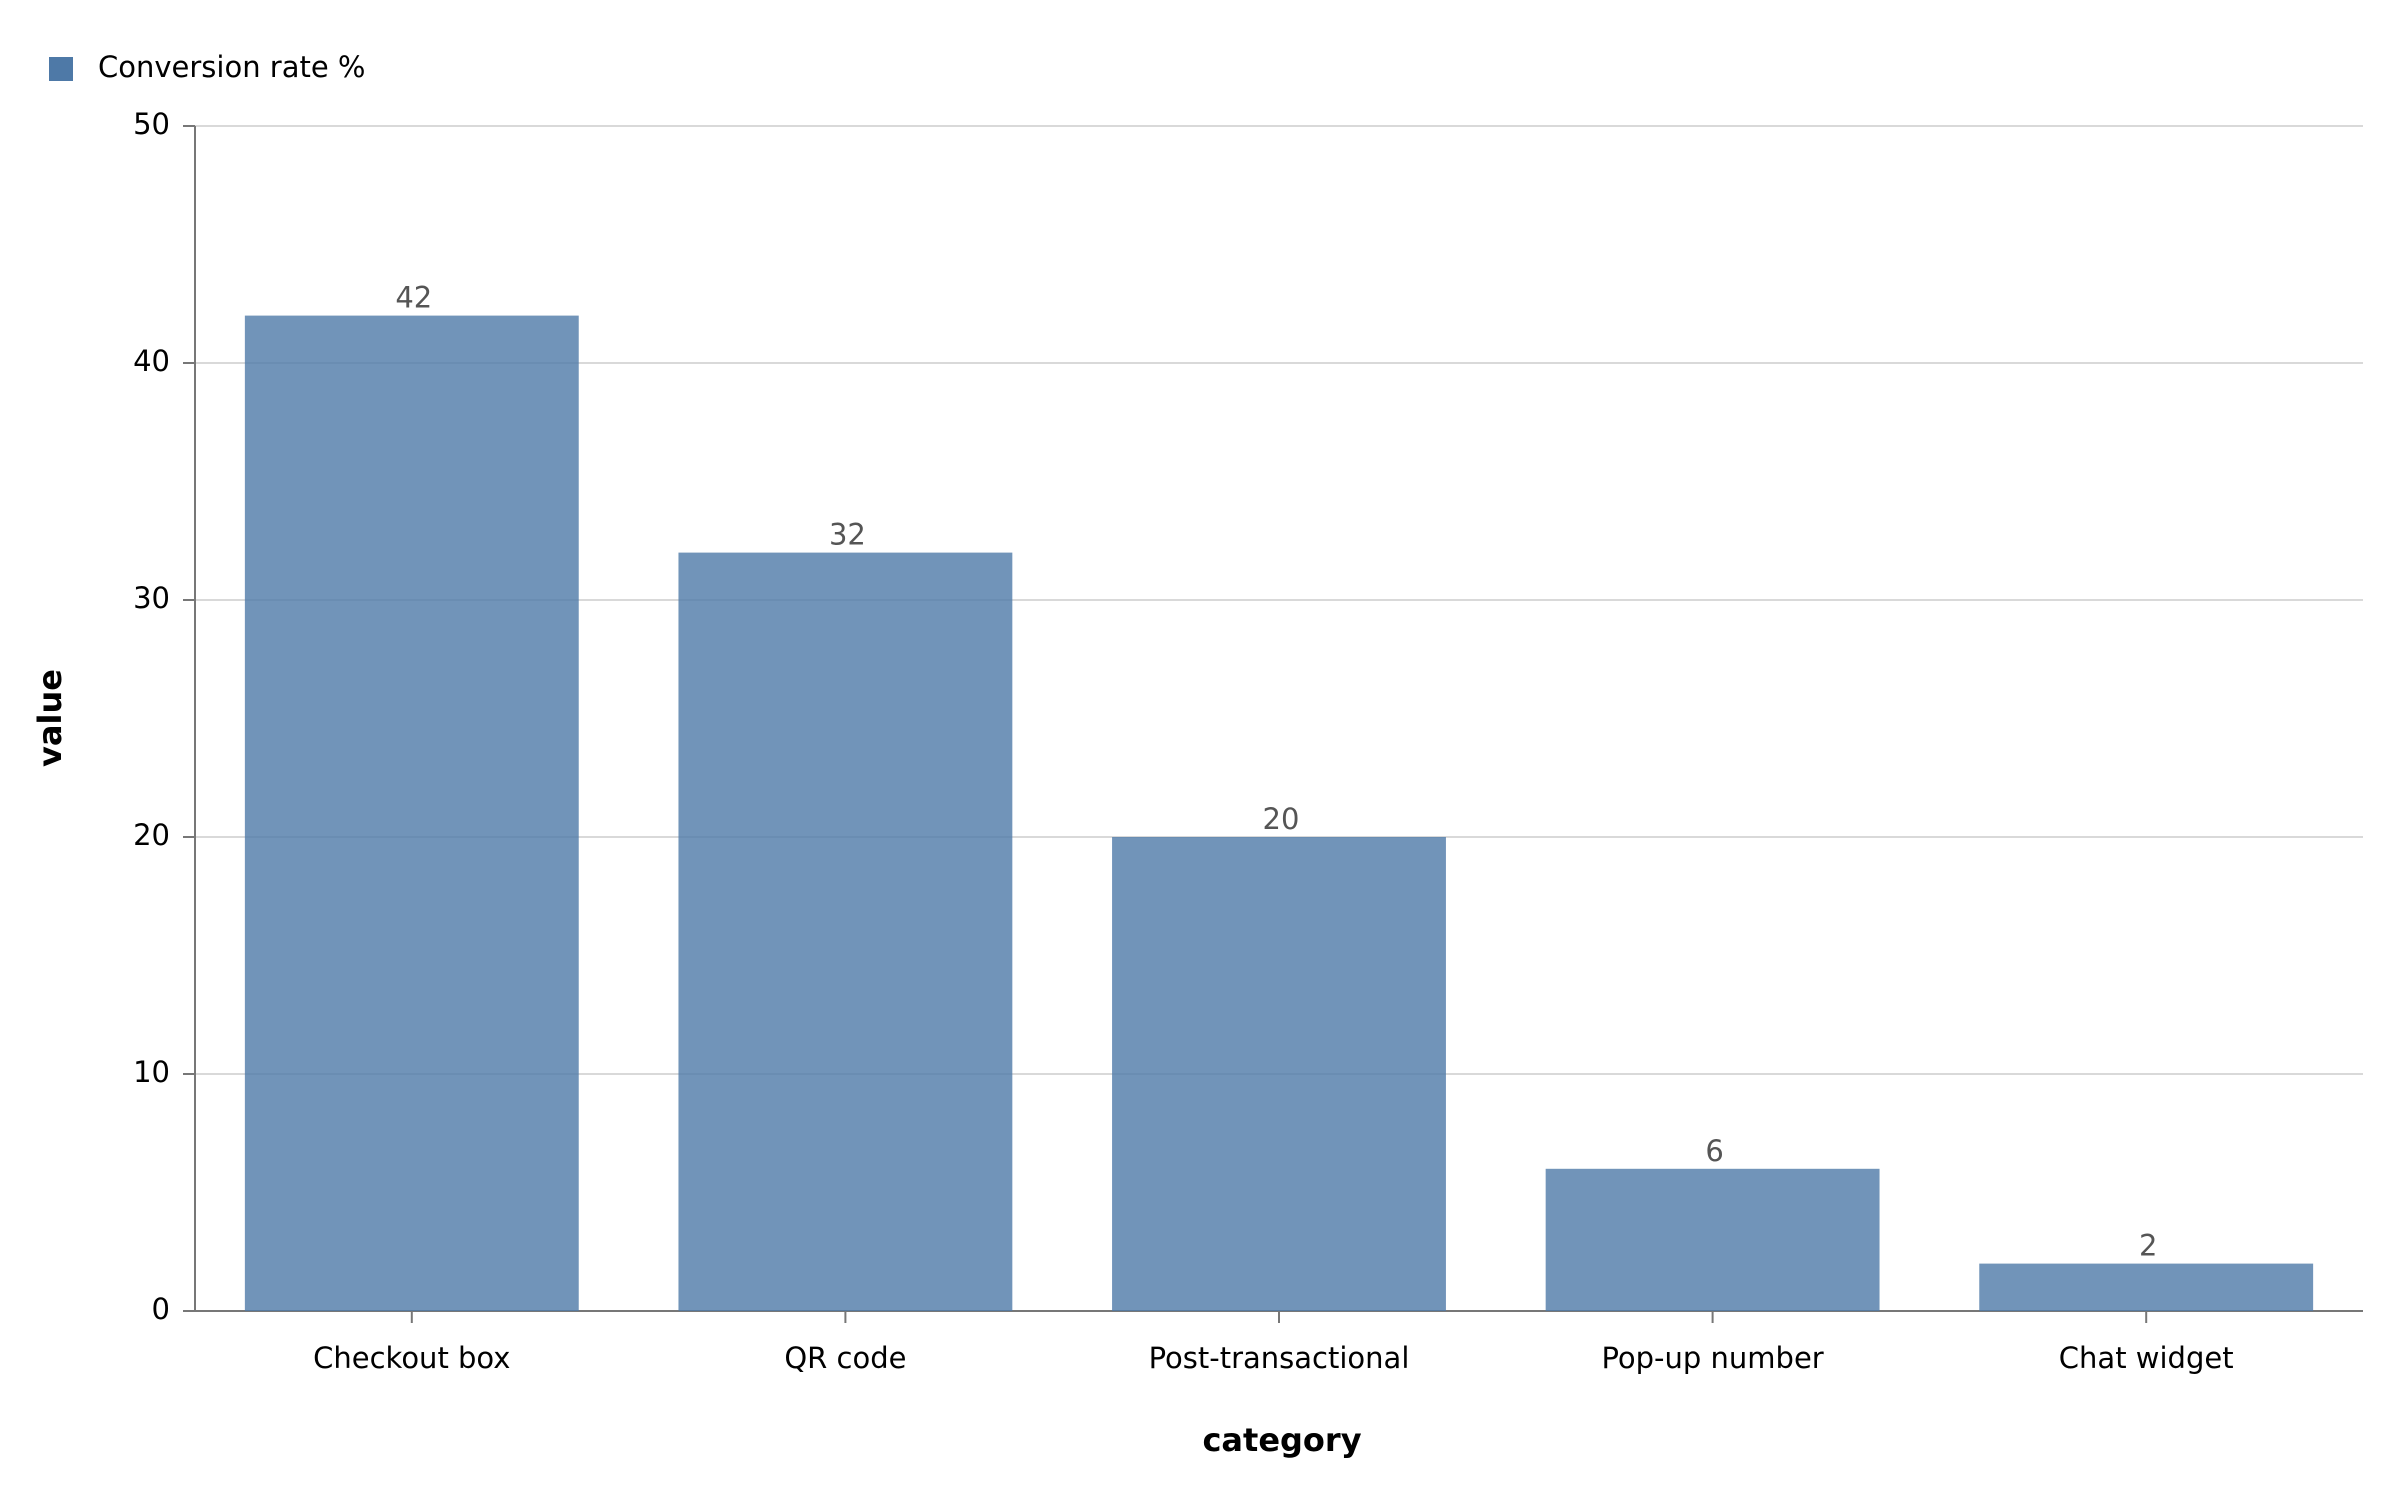 This screenshot has height=1500, width=2400. What do you see at coordinates (61, 69) in the screenshot?
I see `legend-marker` at bounding box center [61, 69].